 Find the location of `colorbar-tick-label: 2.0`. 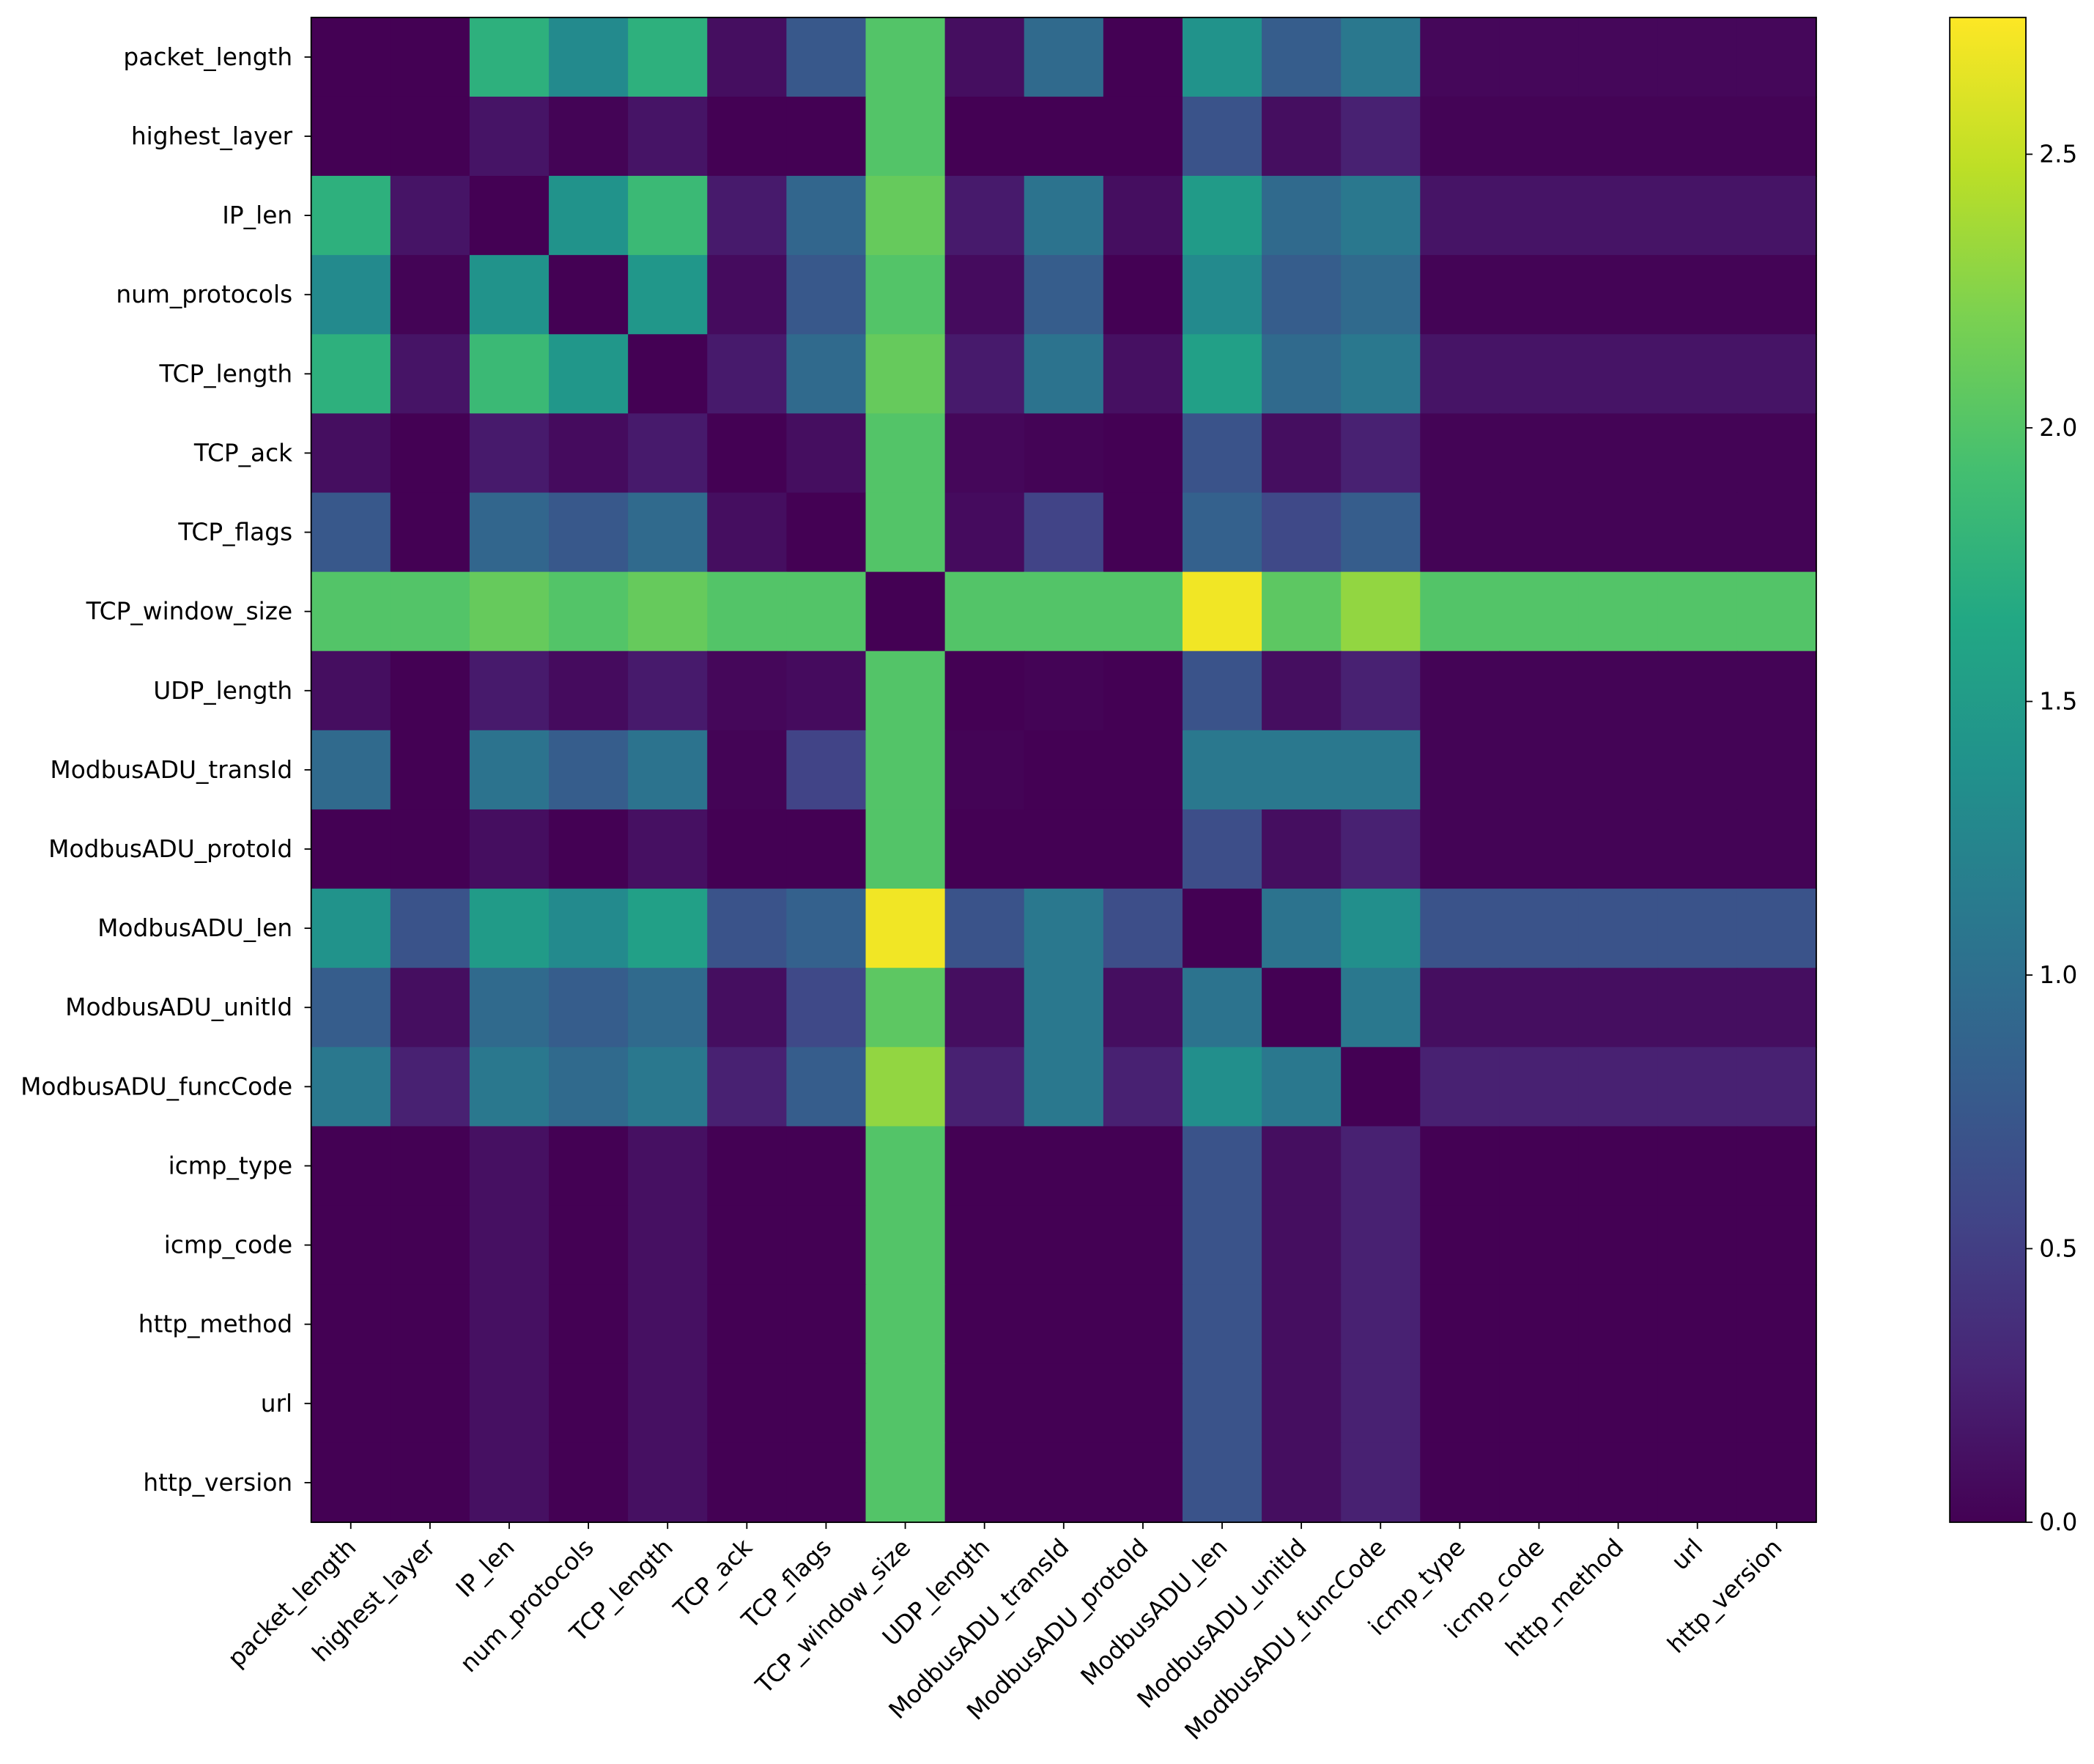

colorbar-tick-label: 2.0 is located at coordinates (2058, 428).